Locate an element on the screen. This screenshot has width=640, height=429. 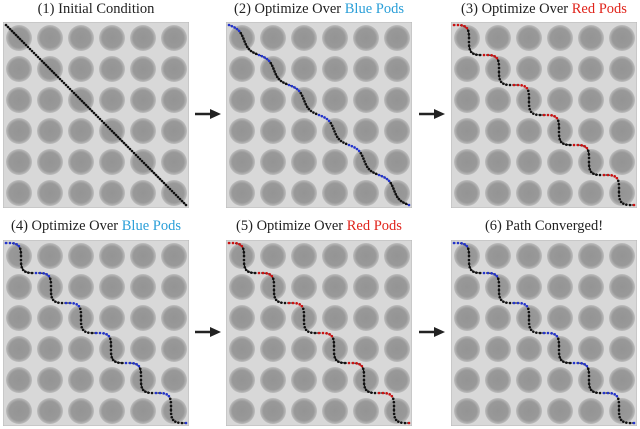
title-text: (6) Path Converged! is located at coordinates (544, 226).